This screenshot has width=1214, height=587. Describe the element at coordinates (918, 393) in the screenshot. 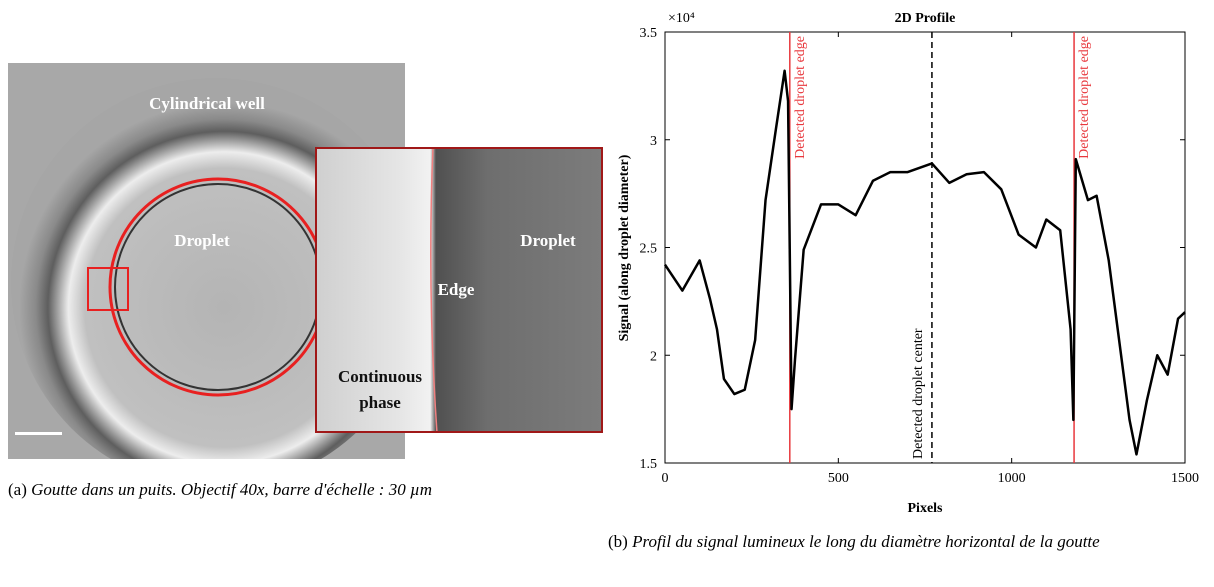

I see `marker-label: Detected droplet center` at that location.